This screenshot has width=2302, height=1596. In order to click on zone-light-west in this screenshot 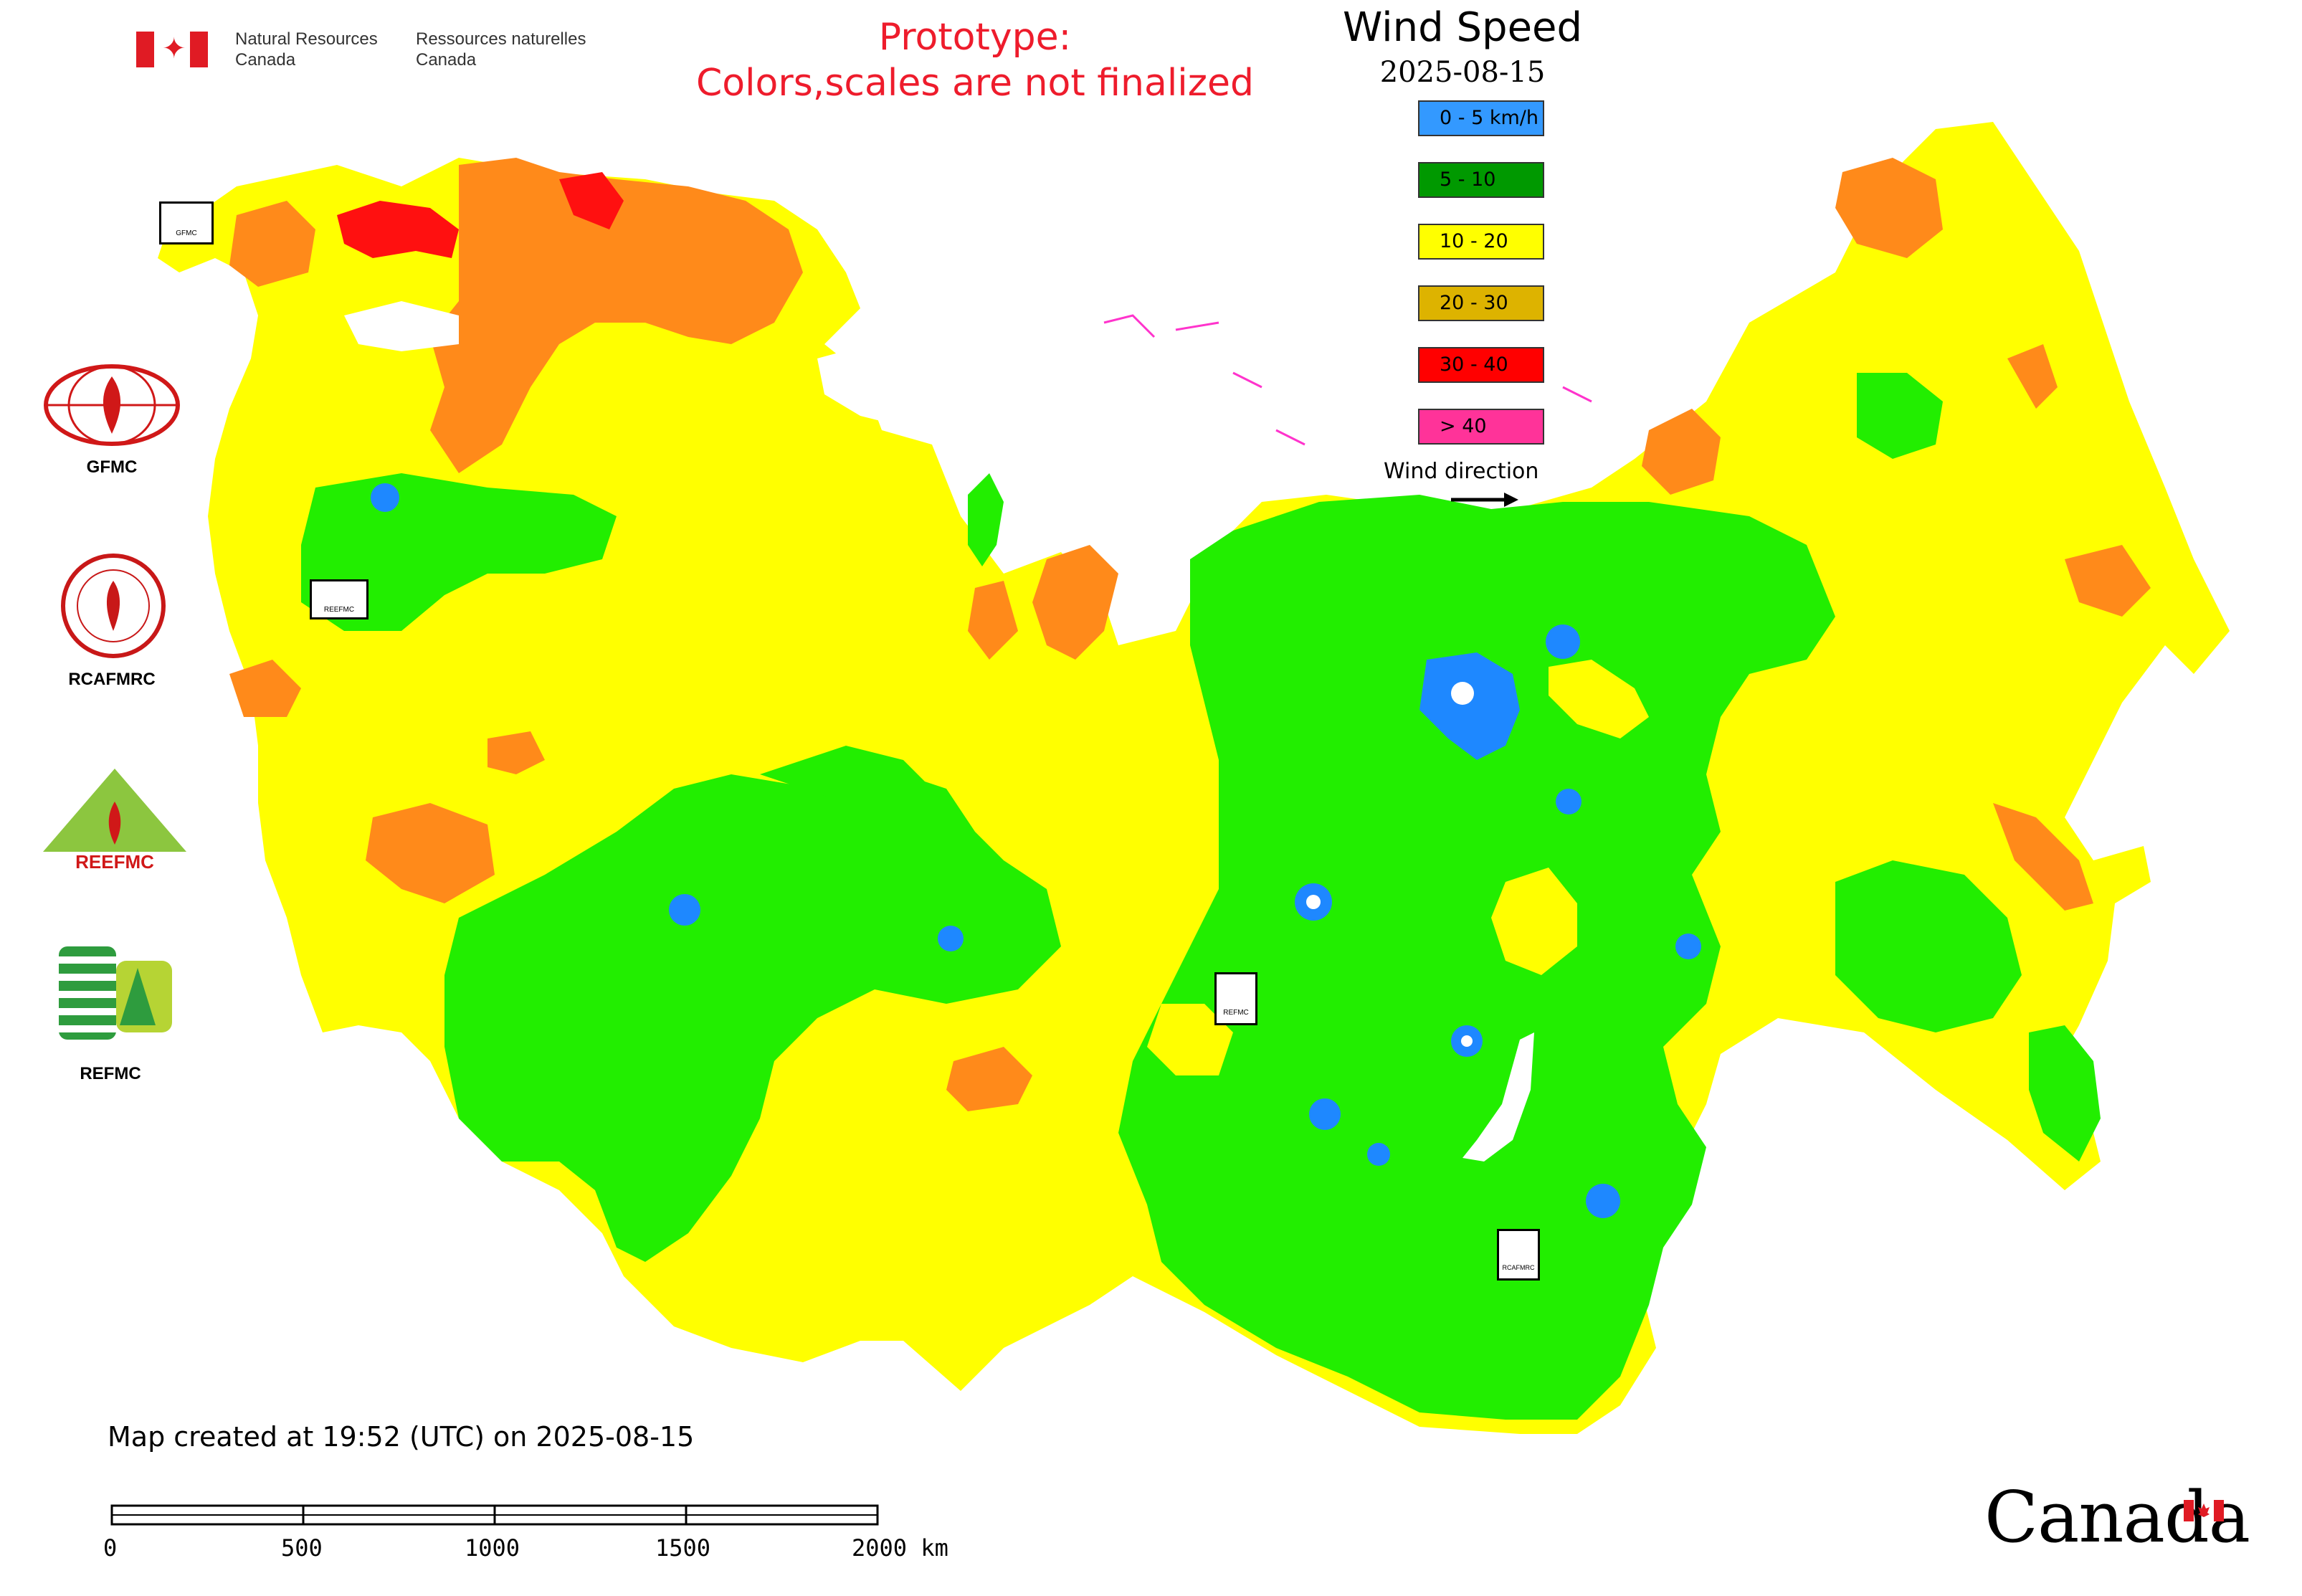, I will do `click(459, 552)`.